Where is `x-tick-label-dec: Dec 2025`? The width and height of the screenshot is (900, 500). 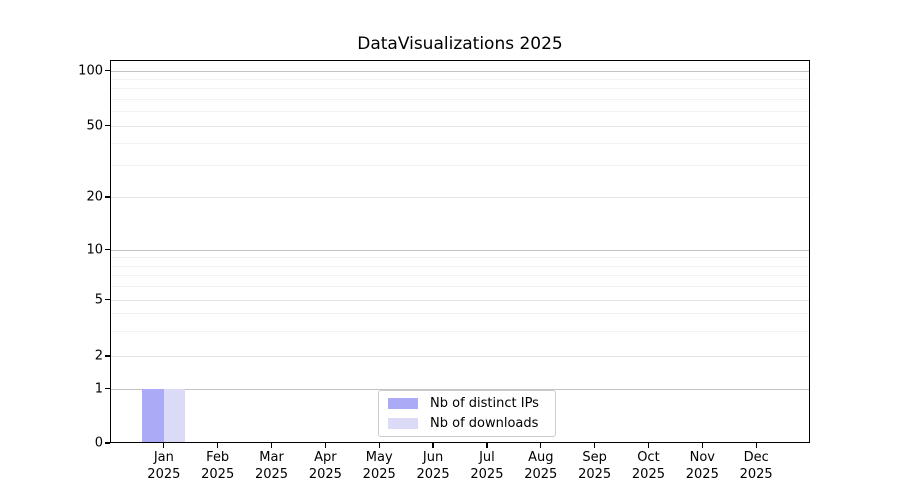
x-tick-label-dec: Dec 2025 is located at coordinates (756, 466).